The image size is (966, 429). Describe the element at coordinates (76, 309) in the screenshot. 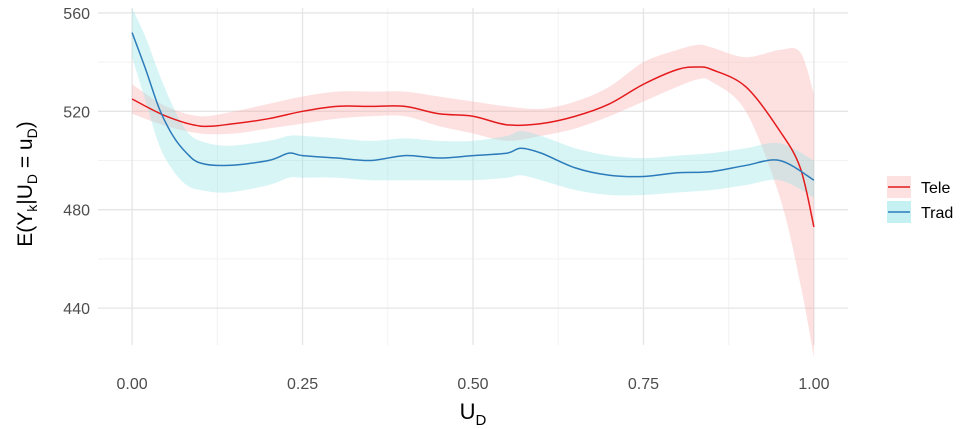

I see `y-tick-label: 440` at that location.